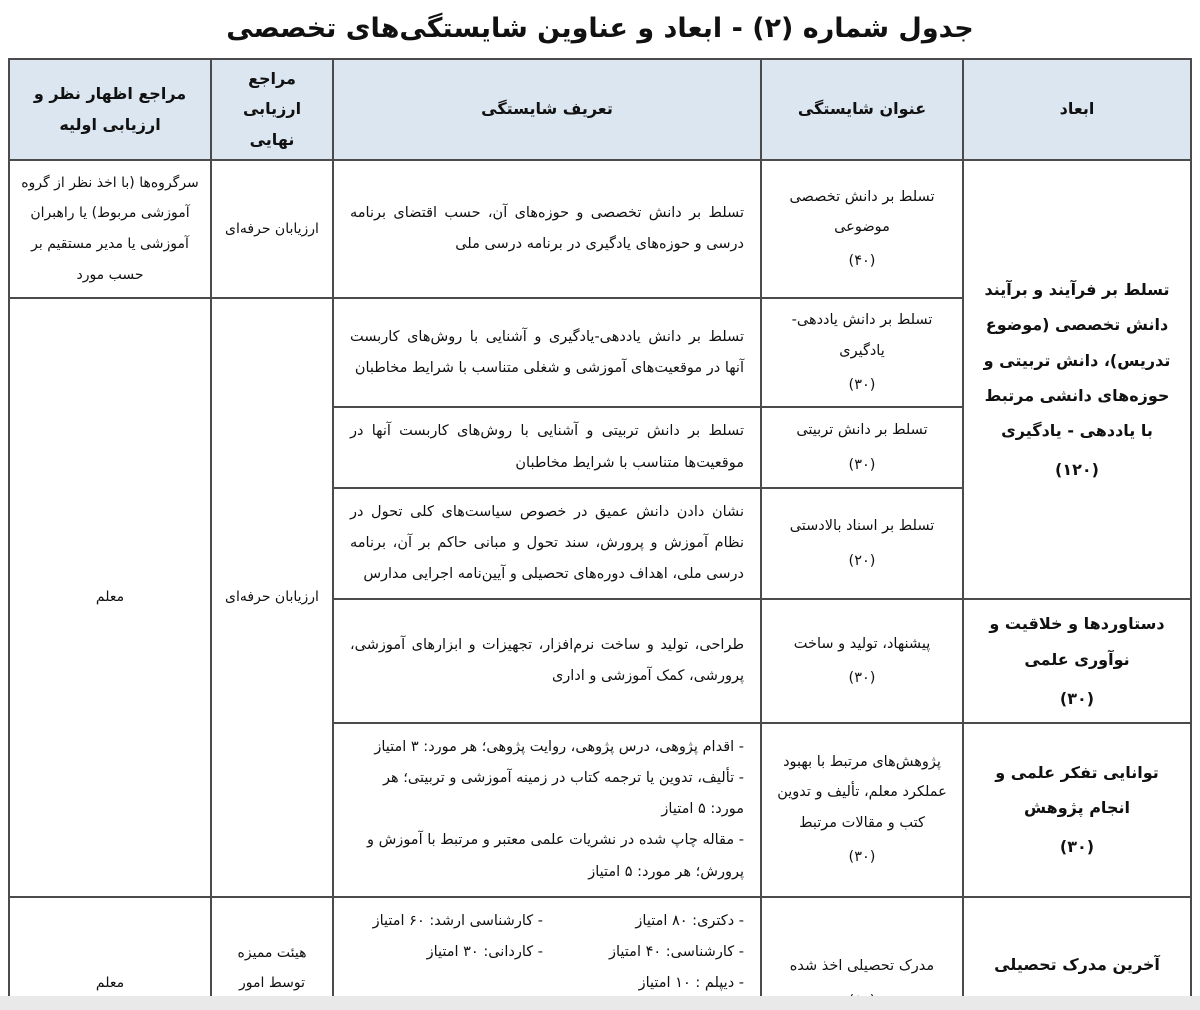 The image size is (1200, 1010). Describe the element at coordinates (676, 951) in the screenshot. I see `degree-item: - کارشناسی: ۴۰ امتیاز` at that location.